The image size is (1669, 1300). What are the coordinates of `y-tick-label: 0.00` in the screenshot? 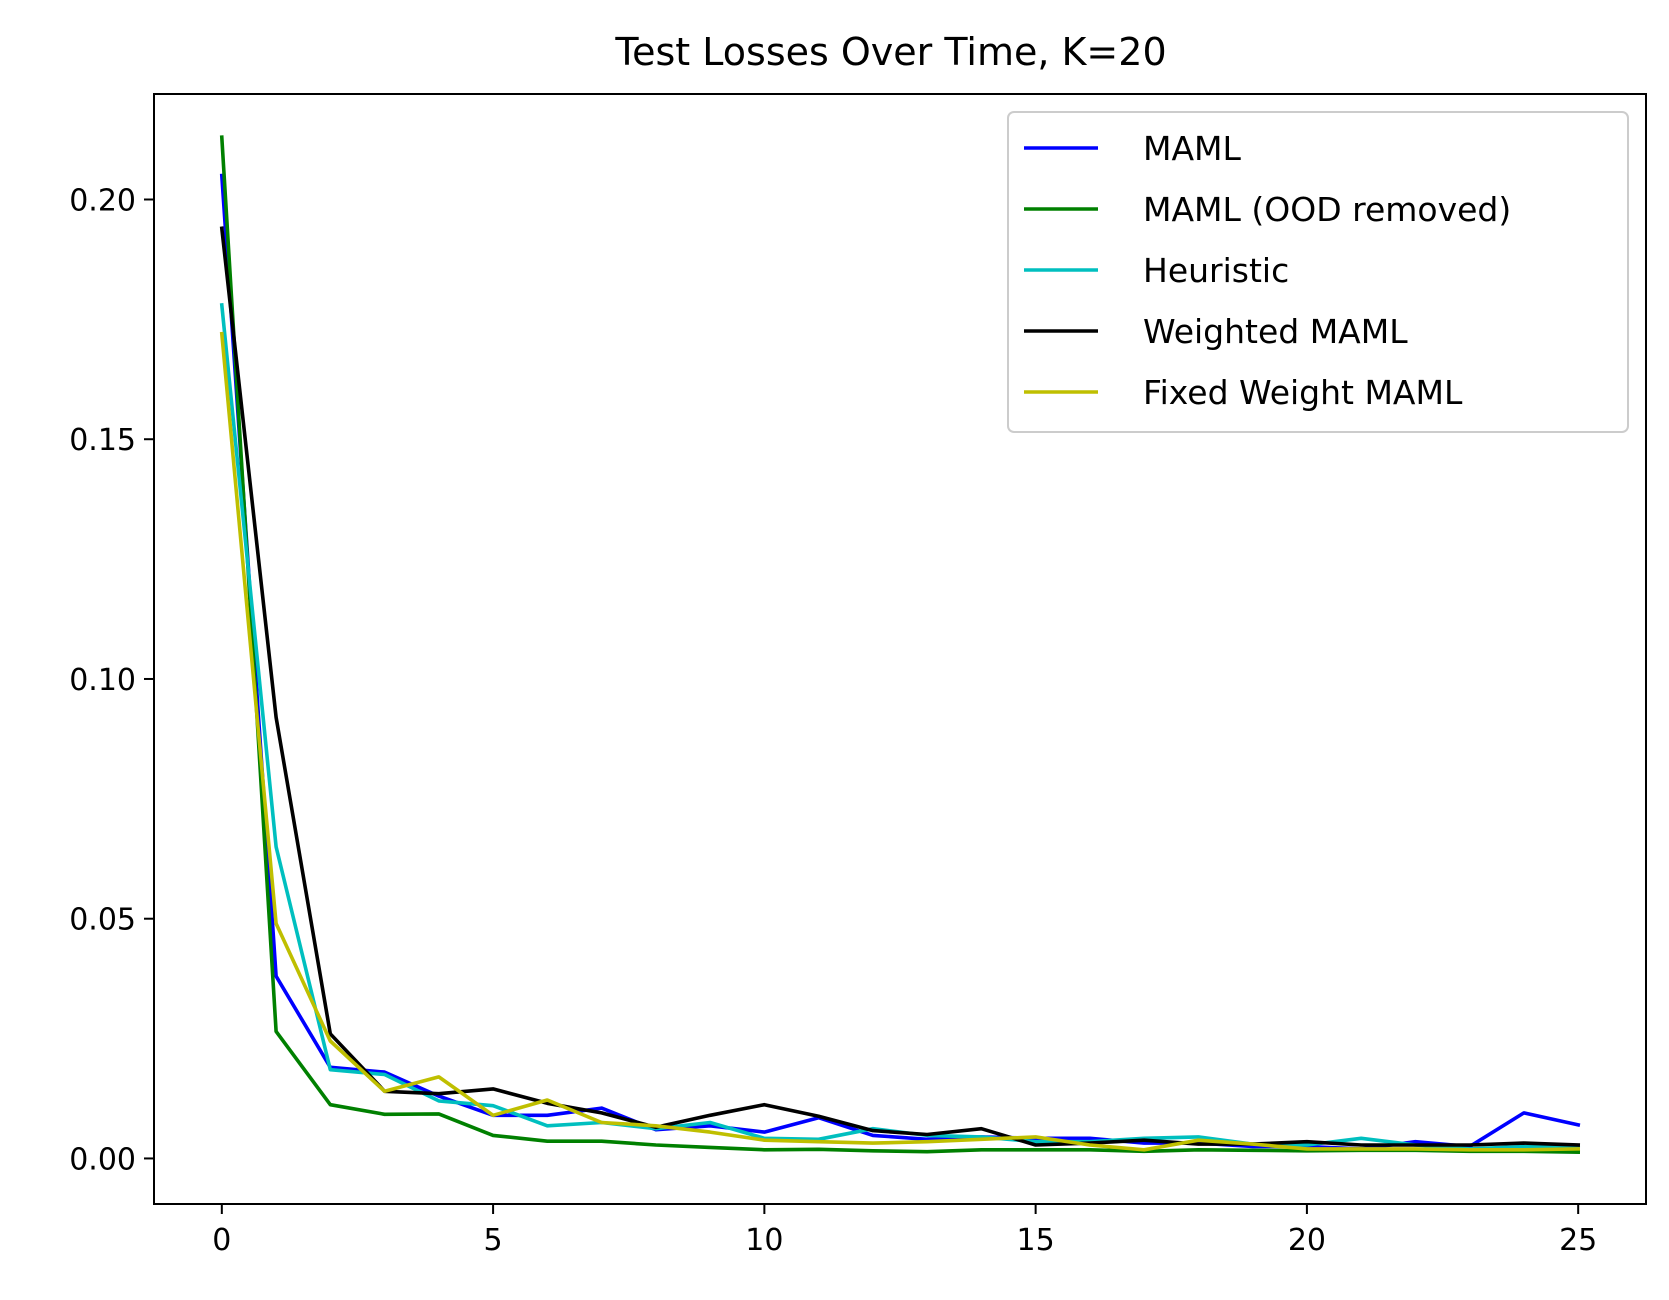 It's located at (102, 1159).